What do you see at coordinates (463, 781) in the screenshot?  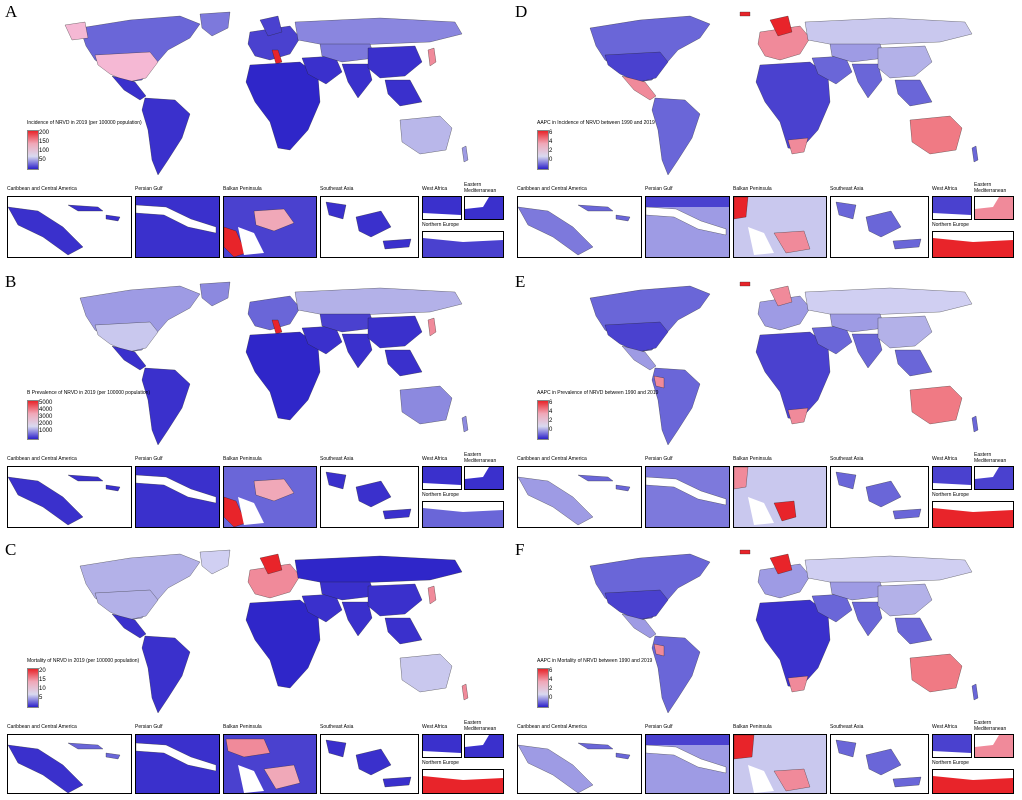 I see `inset-northern-europe` at bounding box center [463, 781].